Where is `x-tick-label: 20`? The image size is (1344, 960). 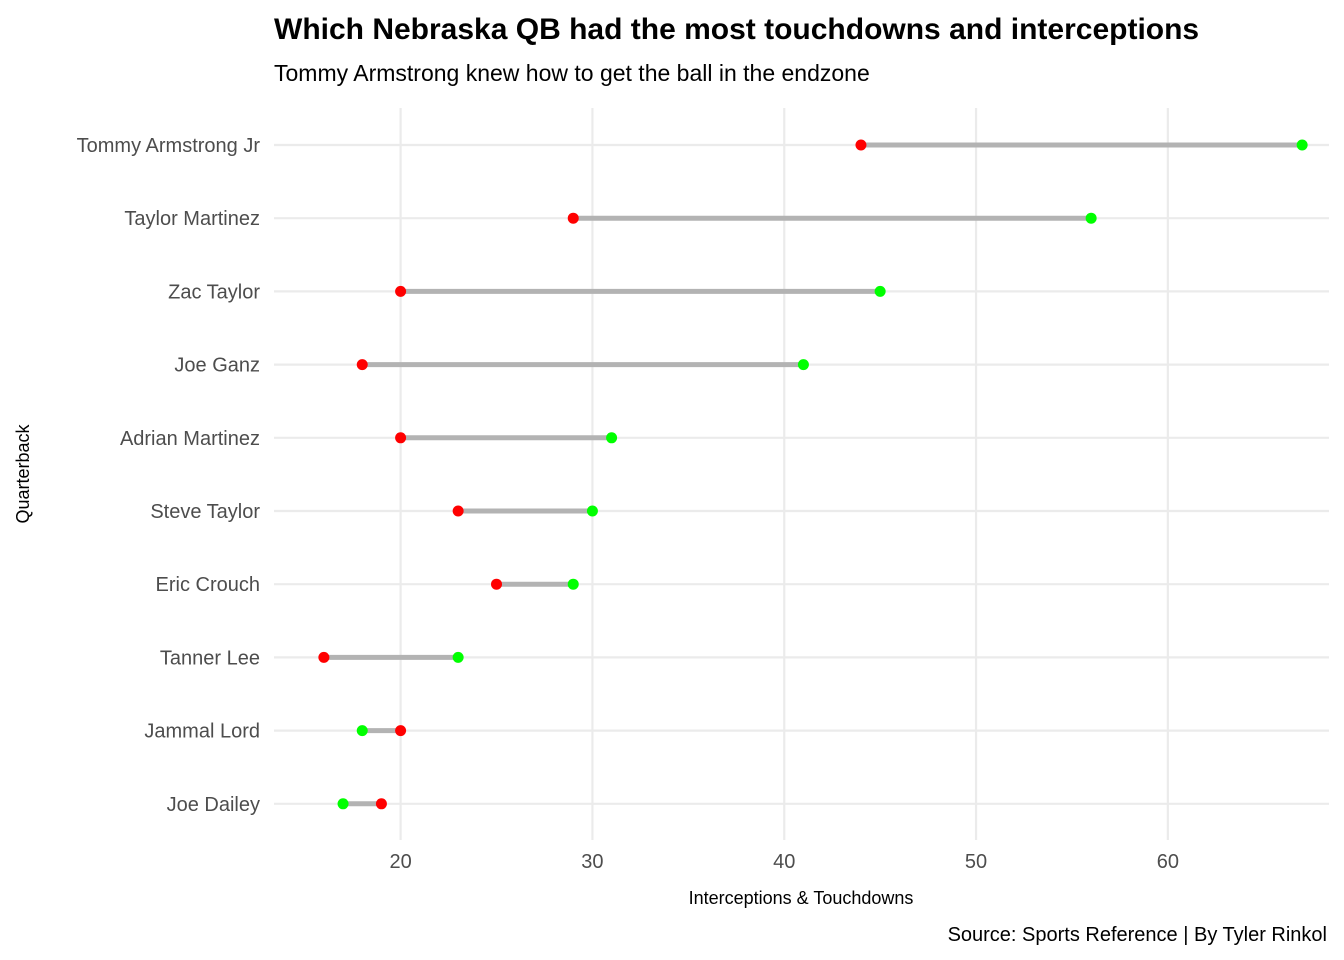
x-tick-label: 20 is located at coordinates (400, 862).